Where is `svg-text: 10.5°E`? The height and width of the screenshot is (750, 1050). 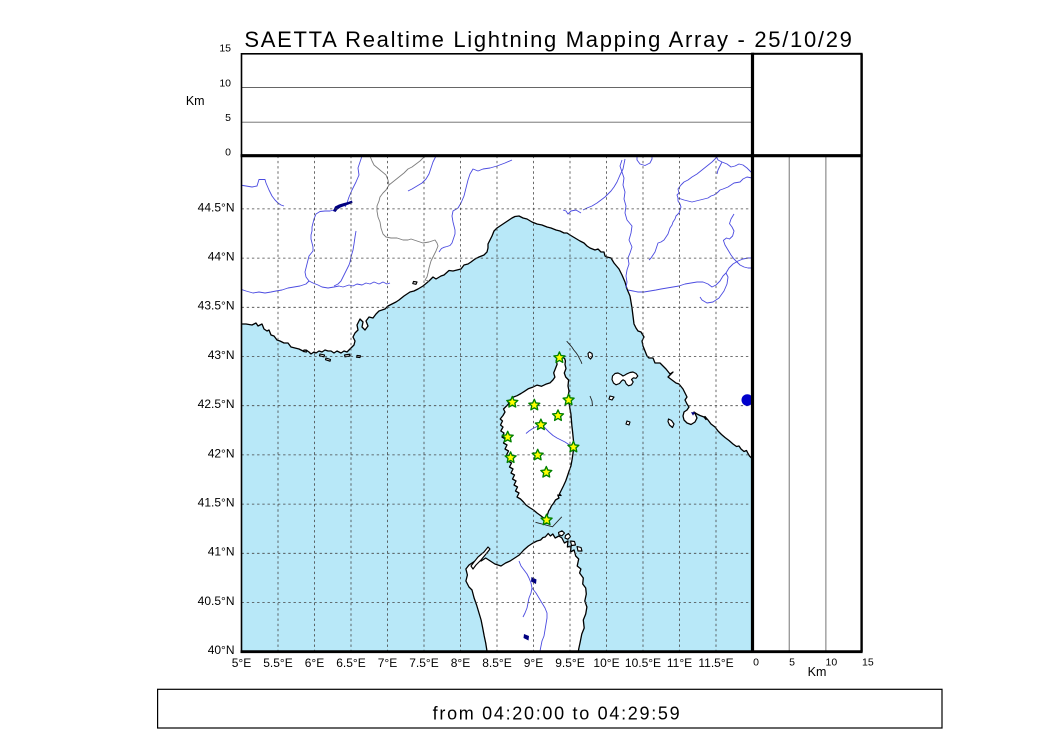
svg-text: 10.5°E is located at coordinates (643, 663).